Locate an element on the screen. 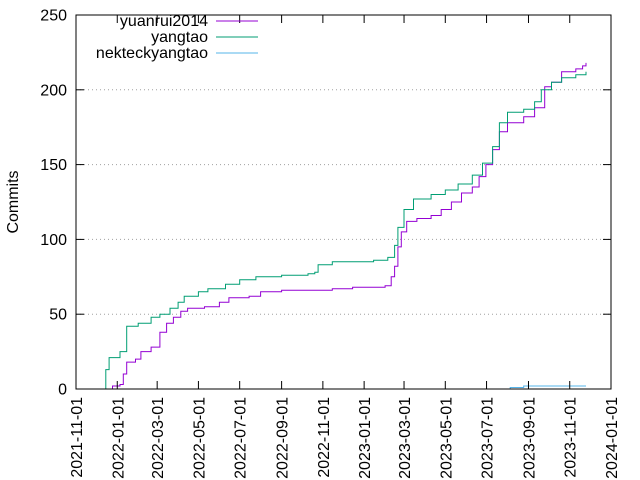  y-tick-label: 0 is located at coordinates (62, 390).